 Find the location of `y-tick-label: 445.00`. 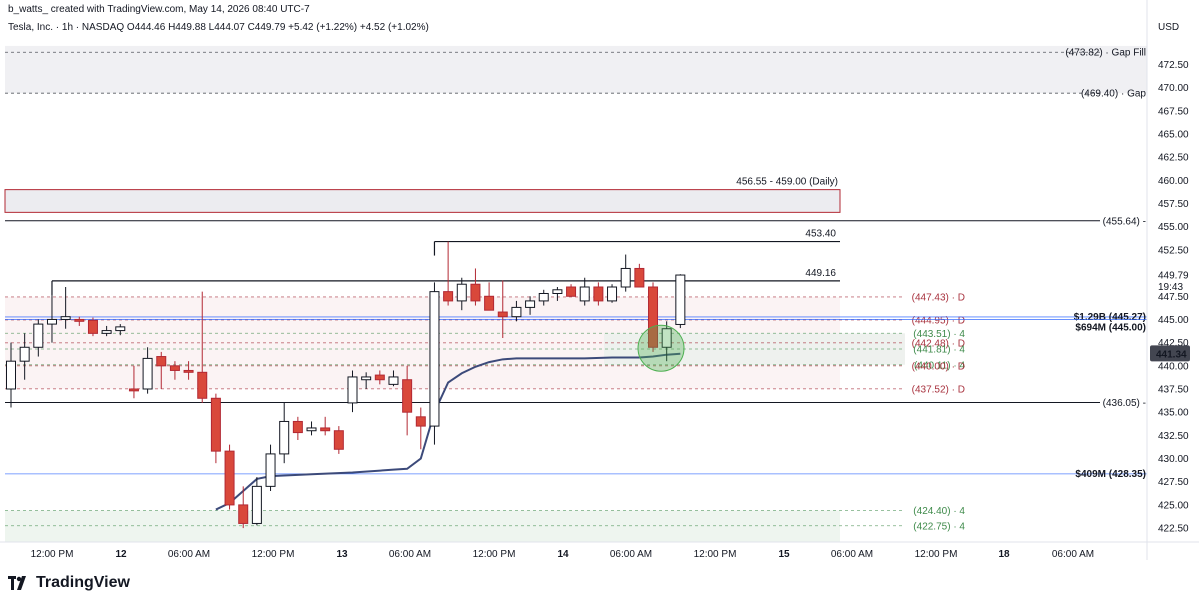

y-tick-label: 445.00 is located at coordinates (1173, 320).